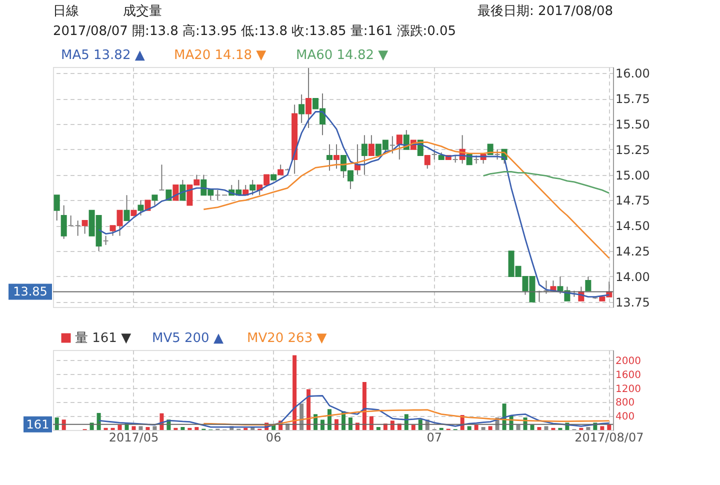 The image size is (720, 485). Describe the element at coordinates (633, 302) in the screenshot. I see `y-tick-label: 13.75` at that location.